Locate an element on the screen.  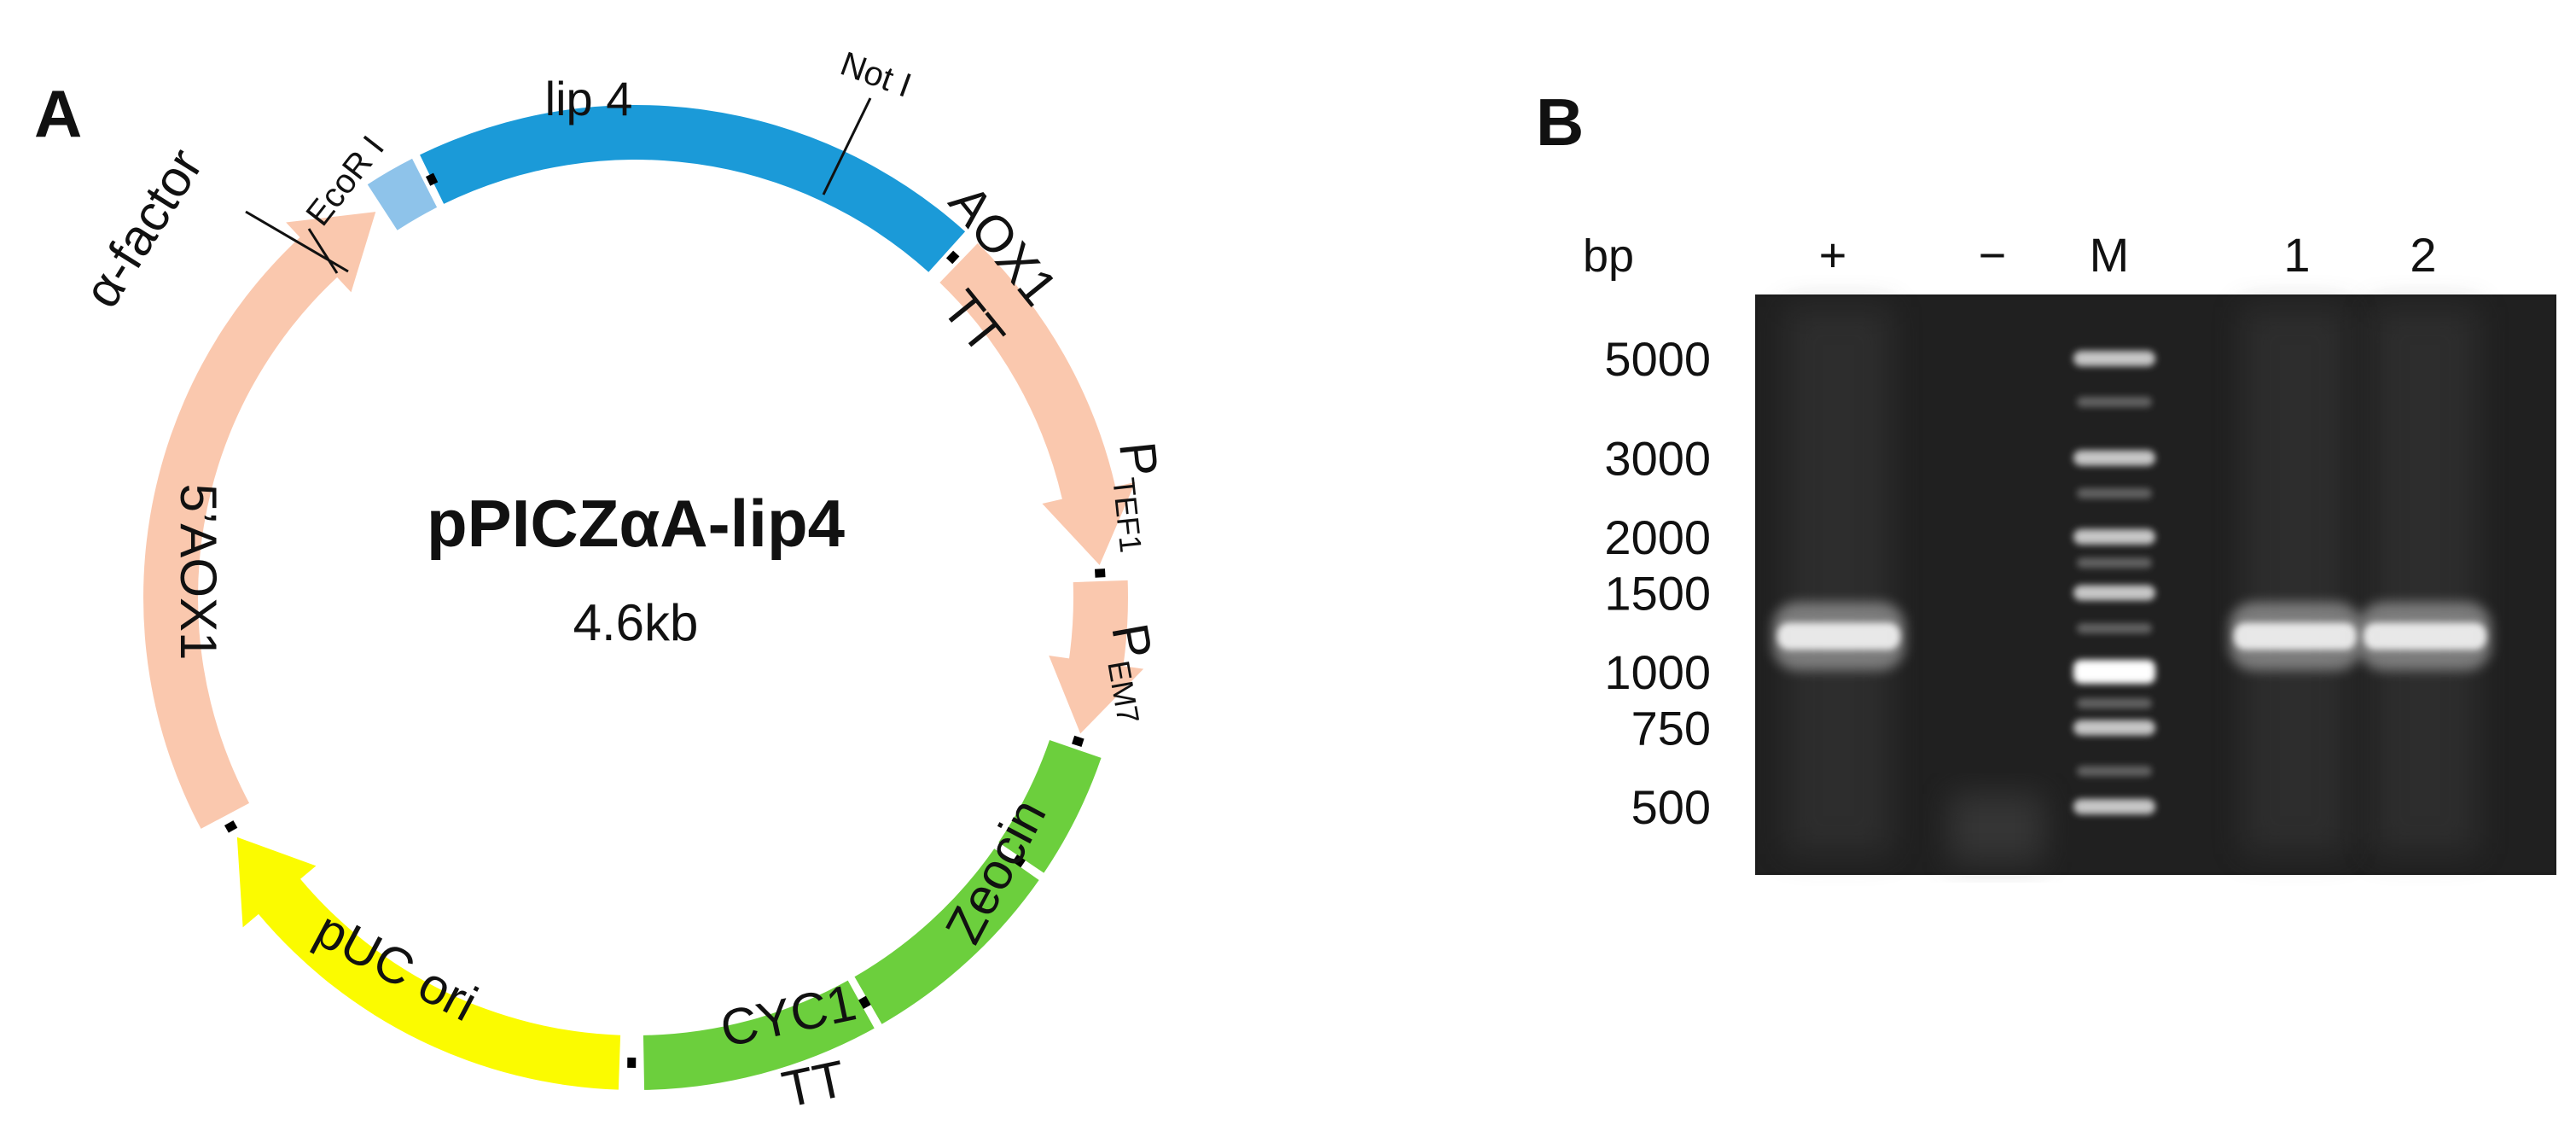
marker-size-label: 500 is located at coordinates (1671, 807).